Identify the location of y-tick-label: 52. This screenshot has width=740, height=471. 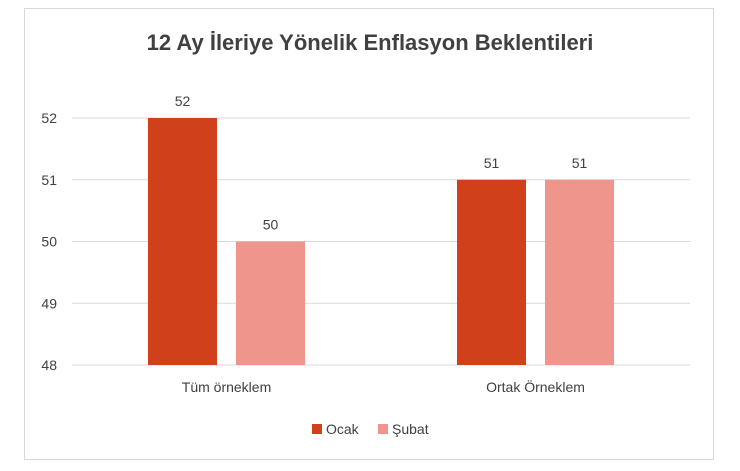
(49, 118).